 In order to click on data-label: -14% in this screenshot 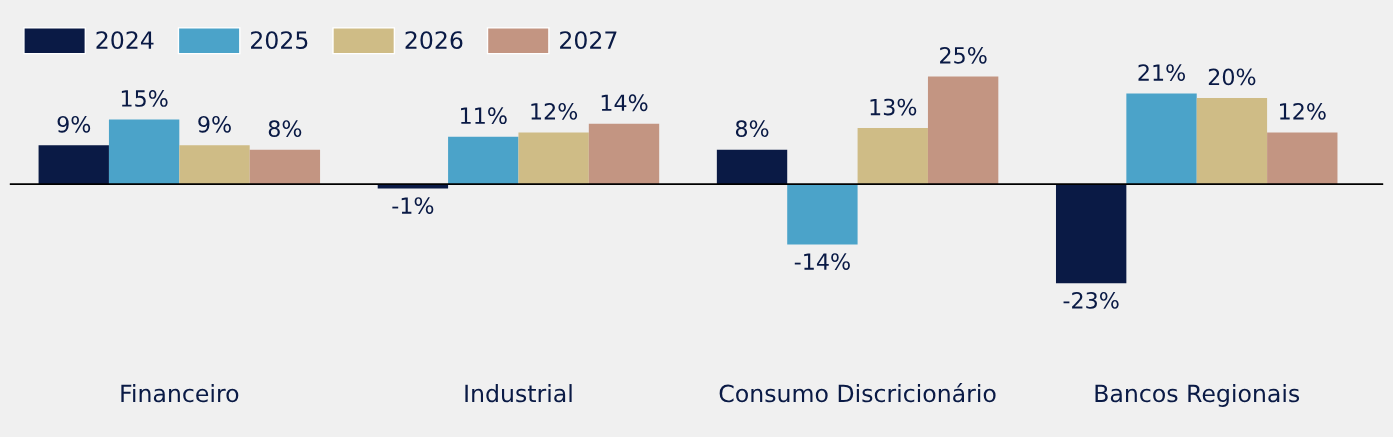, I will do `click(822, 261)`.